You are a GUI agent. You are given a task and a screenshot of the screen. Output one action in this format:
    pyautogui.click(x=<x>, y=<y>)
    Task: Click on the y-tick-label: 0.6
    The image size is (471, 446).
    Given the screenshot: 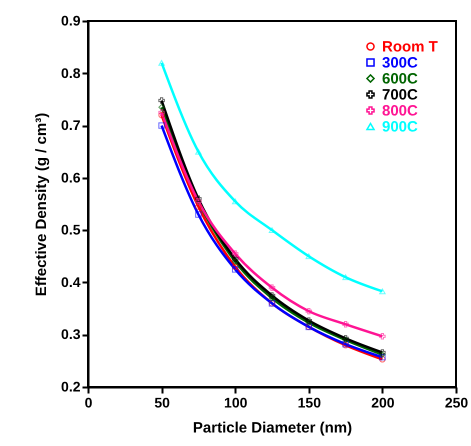 What is the action you would take?
    pyautogui.click(x=71, y=177)
    